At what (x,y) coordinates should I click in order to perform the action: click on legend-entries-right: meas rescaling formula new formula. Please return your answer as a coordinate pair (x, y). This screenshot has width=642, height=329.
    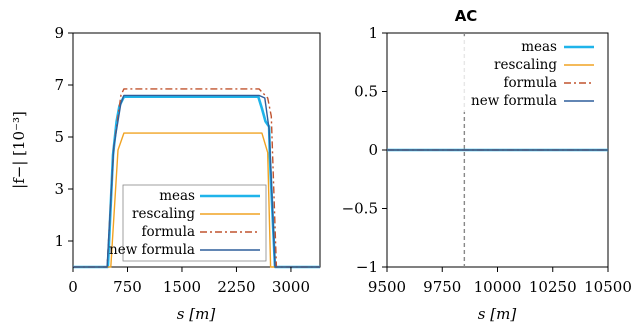
    Looking at the image, I should click on (532, 74).